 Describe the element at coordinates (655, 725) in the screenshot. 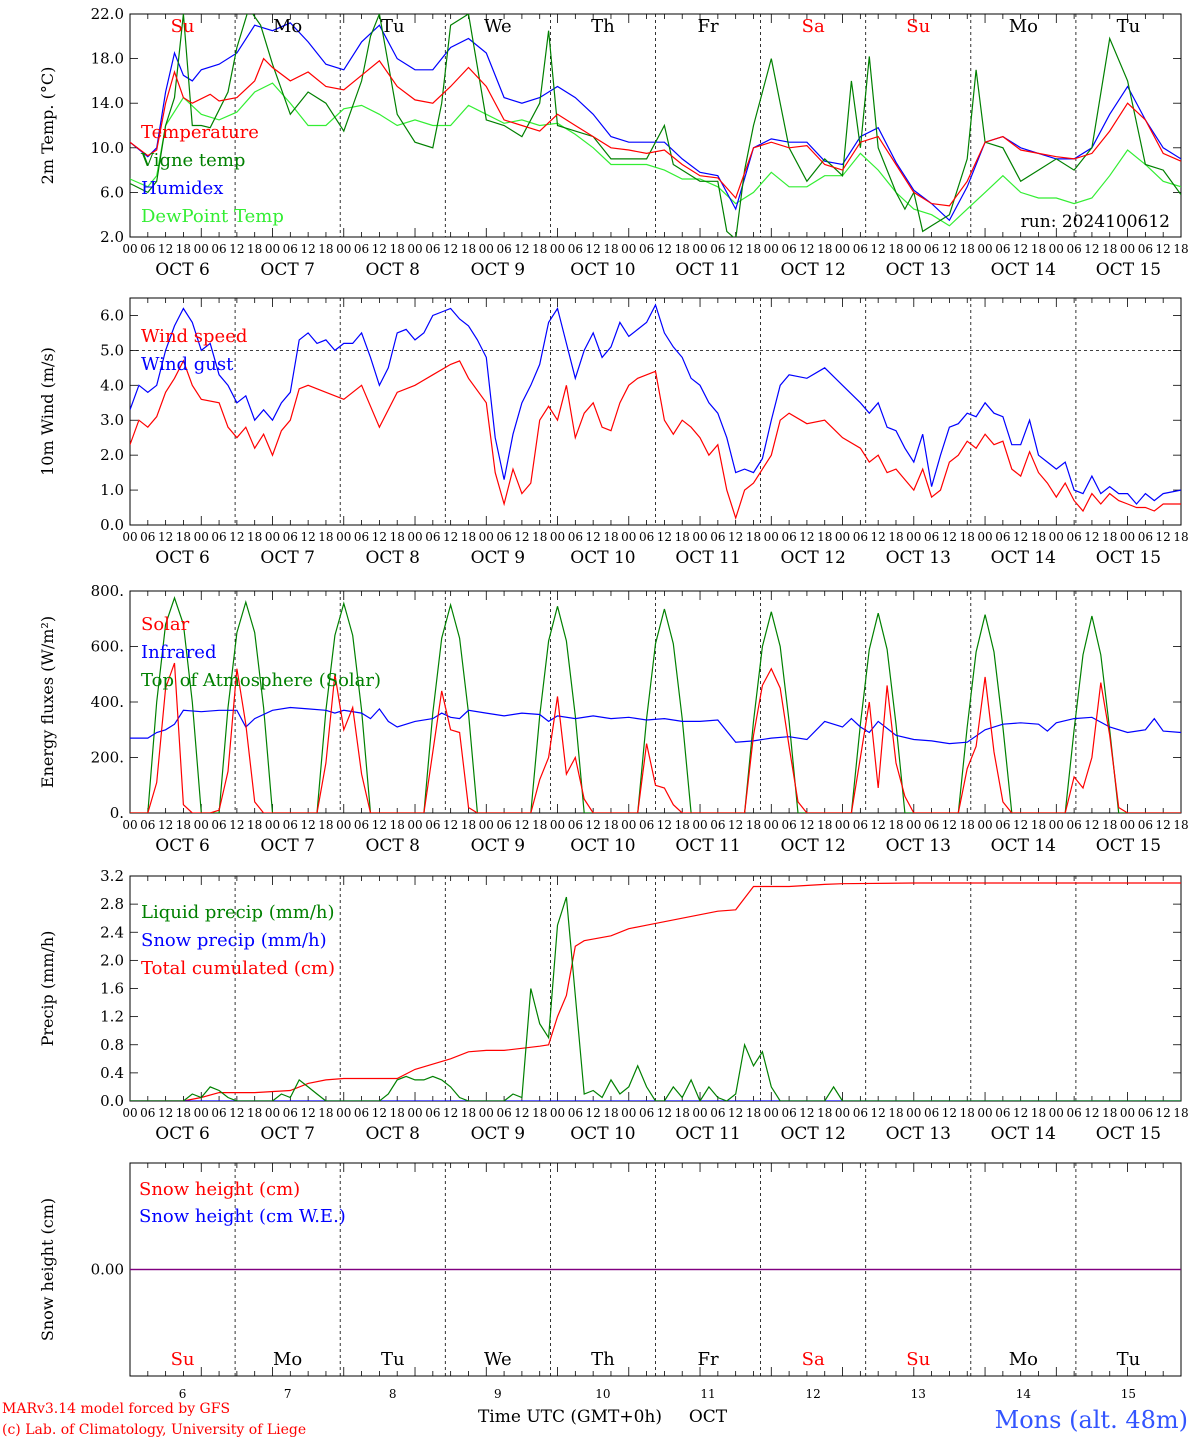

I see `series-infrared` at that location.